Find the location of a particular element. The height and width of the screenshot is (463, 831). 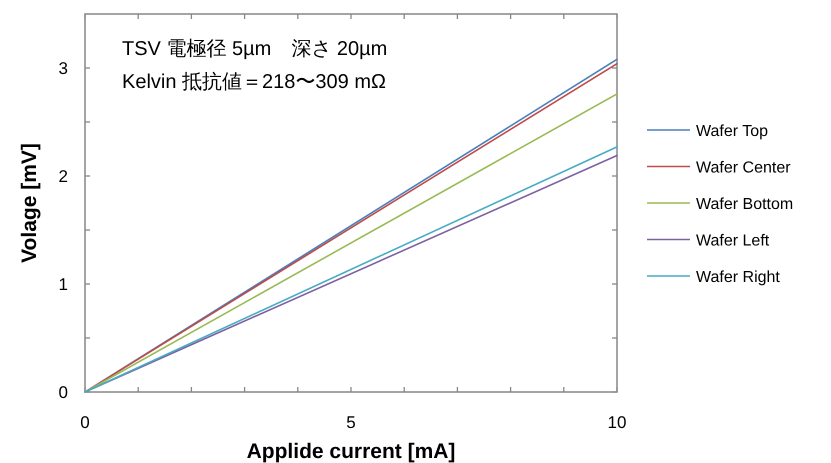

annotation: Kelvin 抵抗値＝218〜309 mΩ is located at coordinates (254, 82).